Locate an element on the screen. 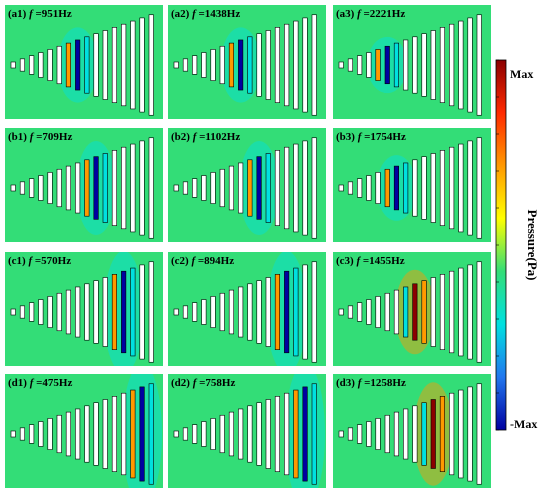  panel-id: (c3) is located at coordinates (346, 261).